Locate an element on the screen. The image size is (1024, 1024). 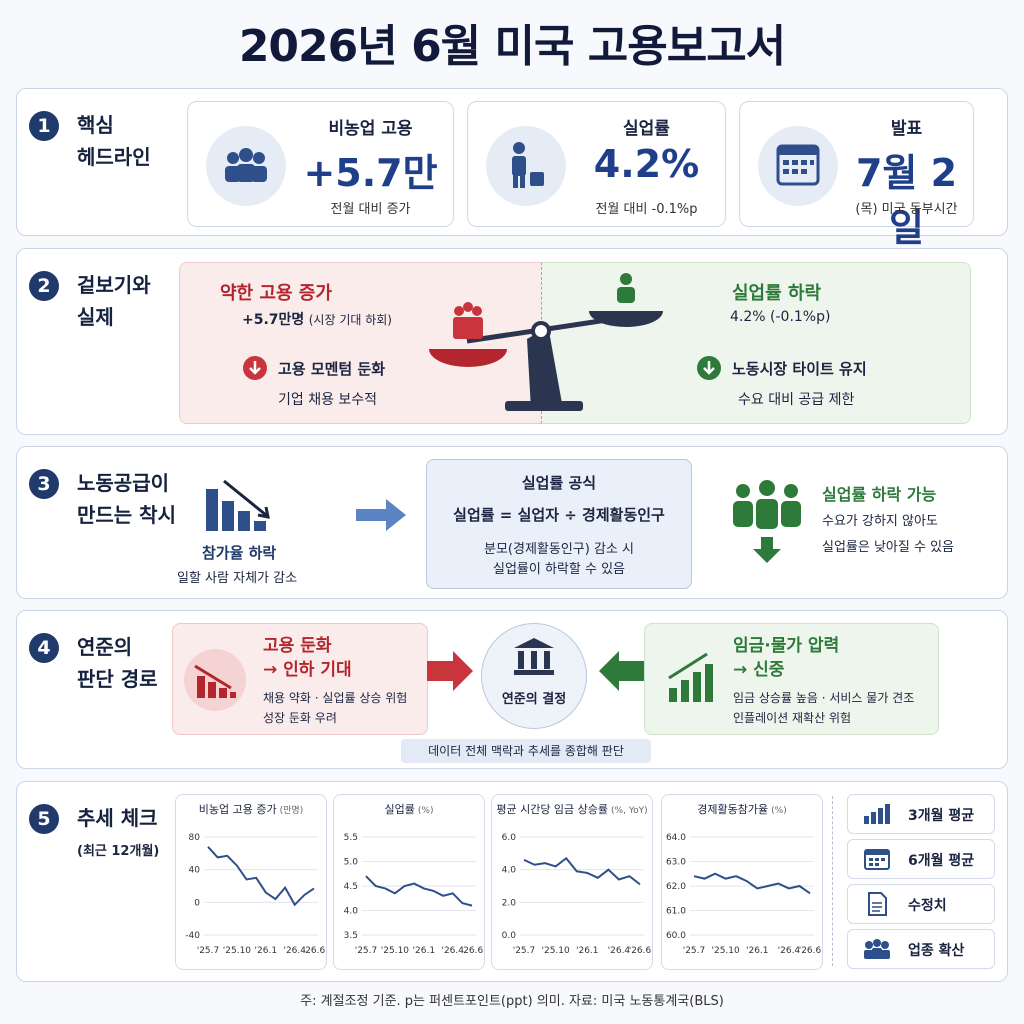
card-value: 7월 2일 is located at coordinates (906, 200).